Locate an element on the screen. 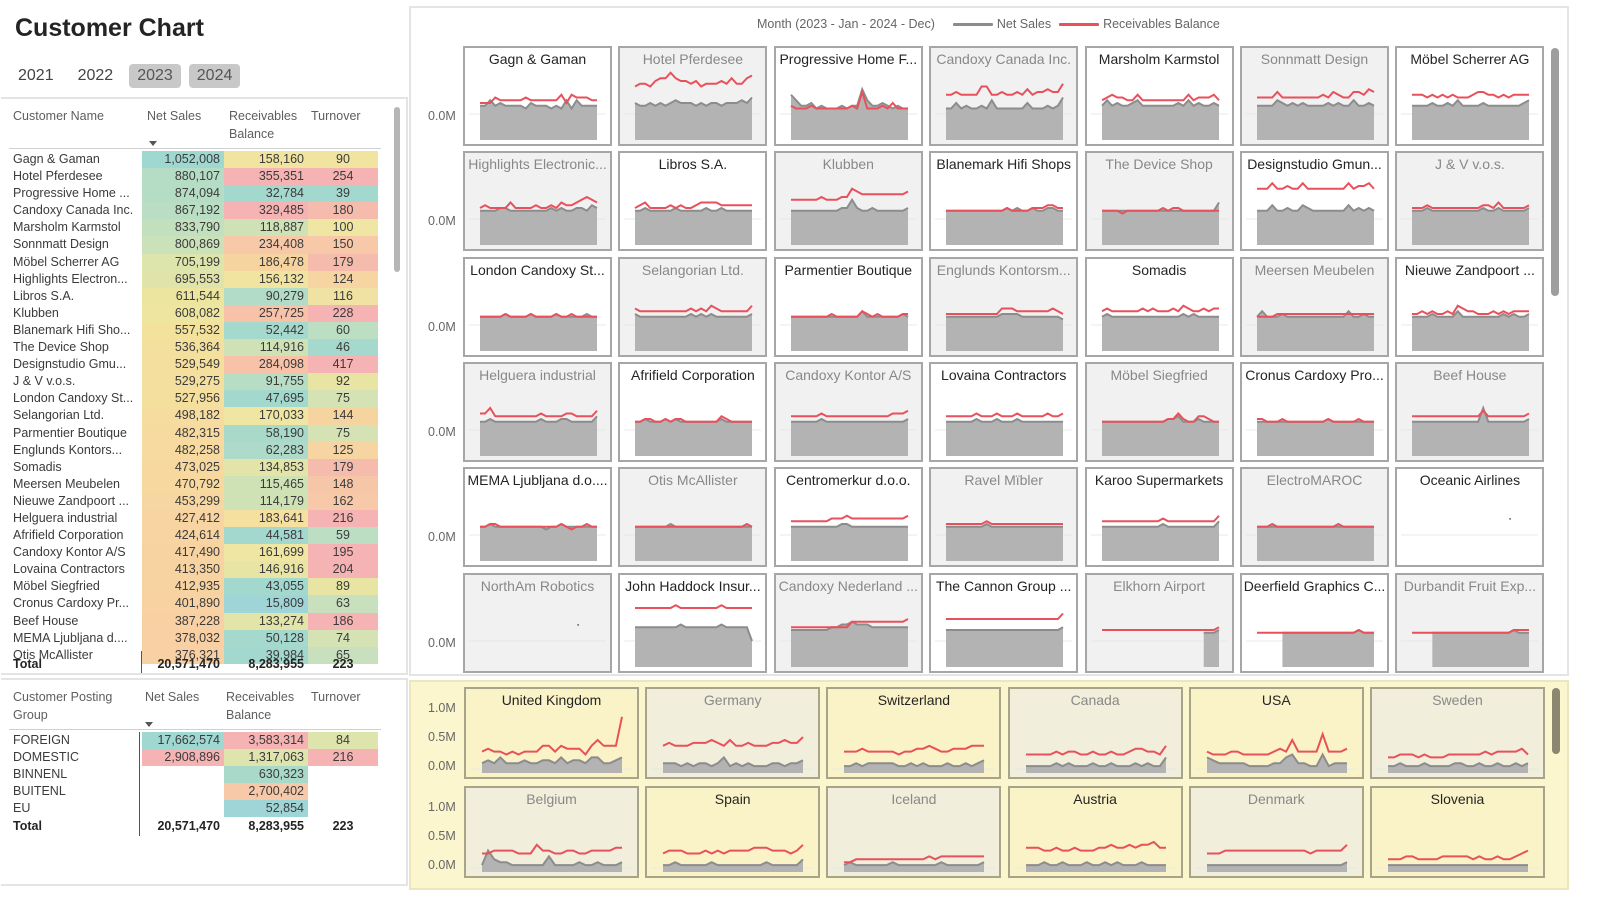  table-row: Somadis 473,025 134,853 179 is located at coordinates (195, 467).